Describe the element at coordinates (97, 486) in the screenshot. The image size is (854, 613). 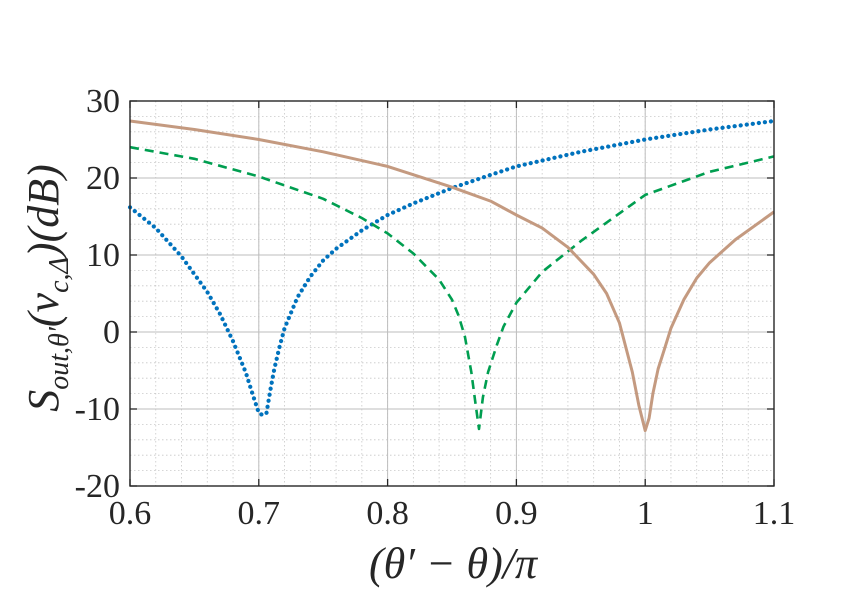
I see `y-tick-label: -20` at that location.